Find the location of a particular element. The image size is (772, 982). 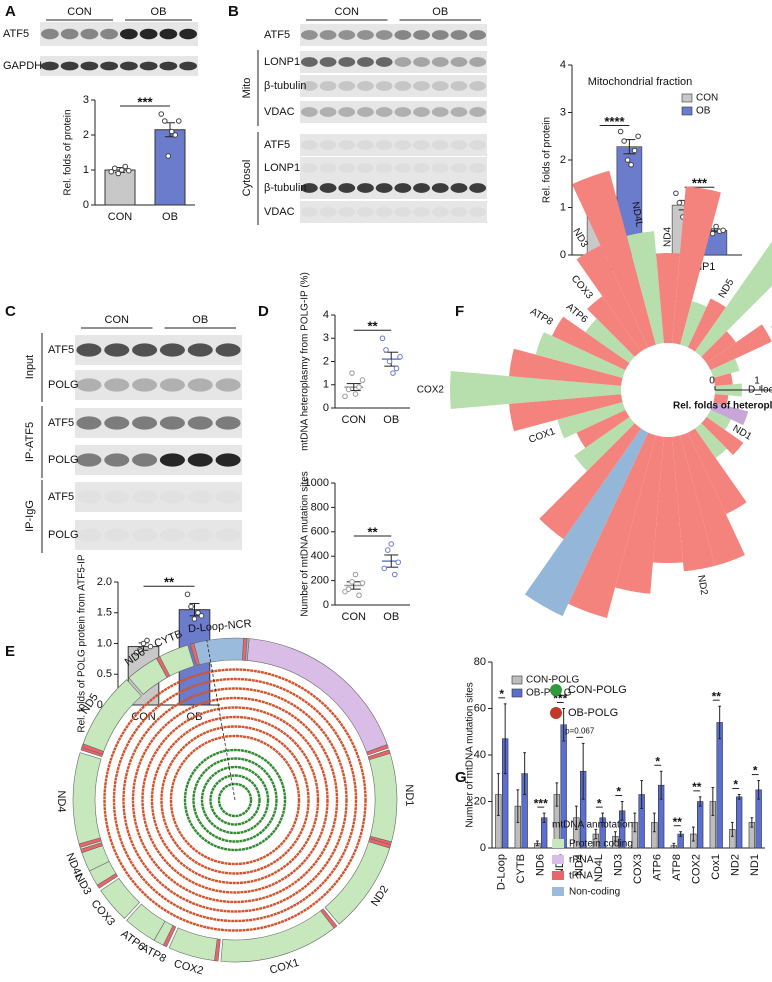

annotation-label: rRNA is located at coordinates (581, 860).